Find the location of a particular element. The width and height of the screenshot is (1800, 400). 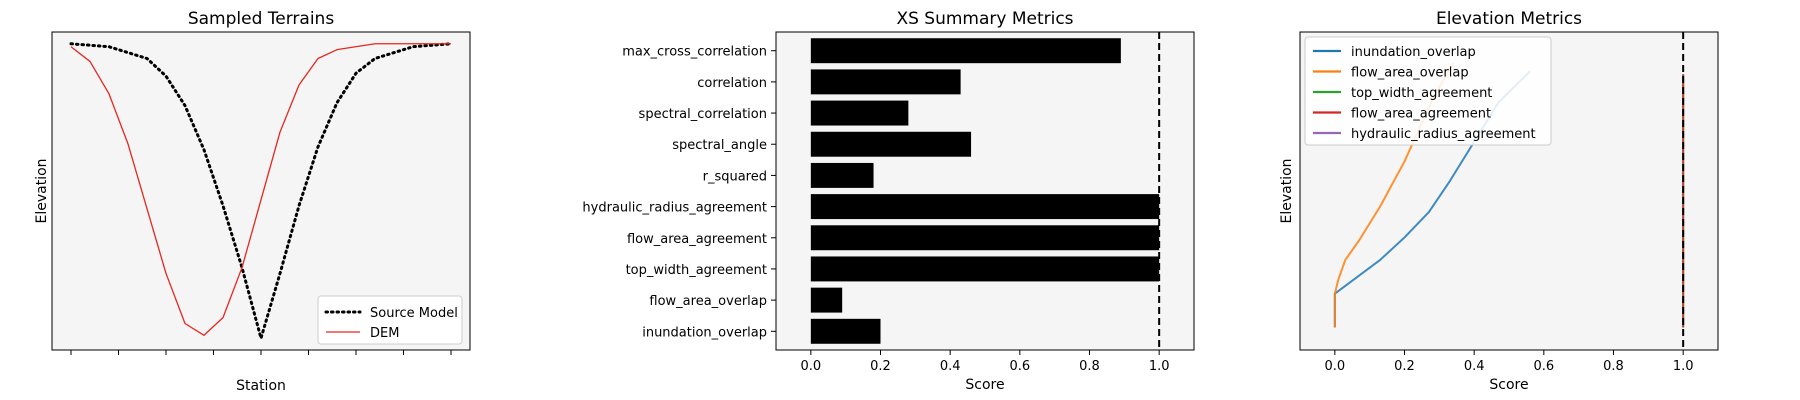

y-tick-label-spectral-correlation: spectral_correlation is located at coordinates (703, 114).